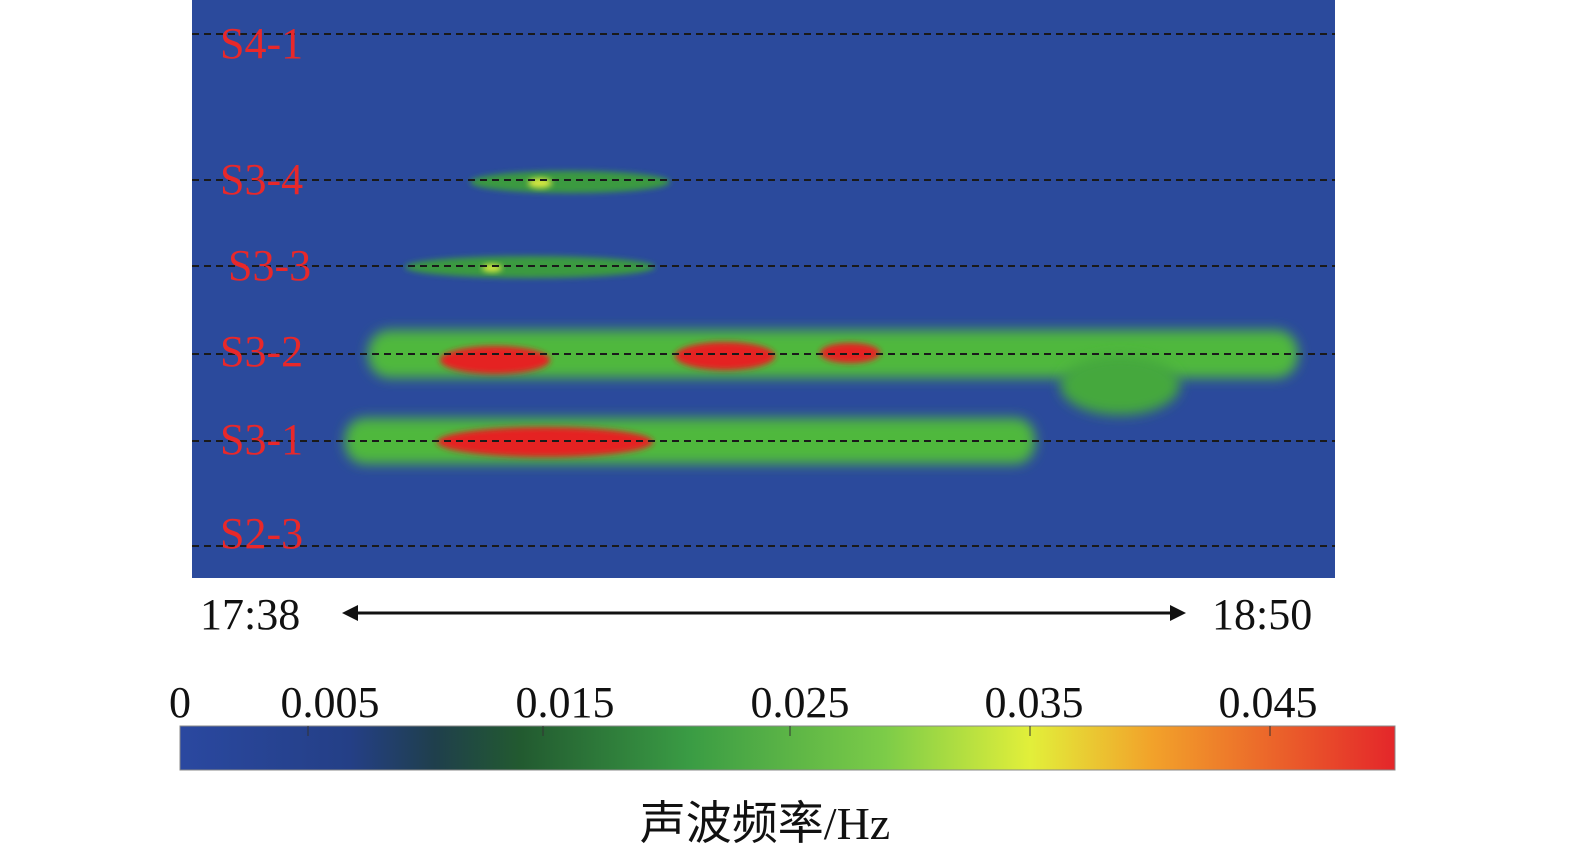 This screenshot has height=853, width=1575. Describe the element at coordinates (269, 265) in the screenshot. I see `row-label-s3-3: S3-3` at that location.